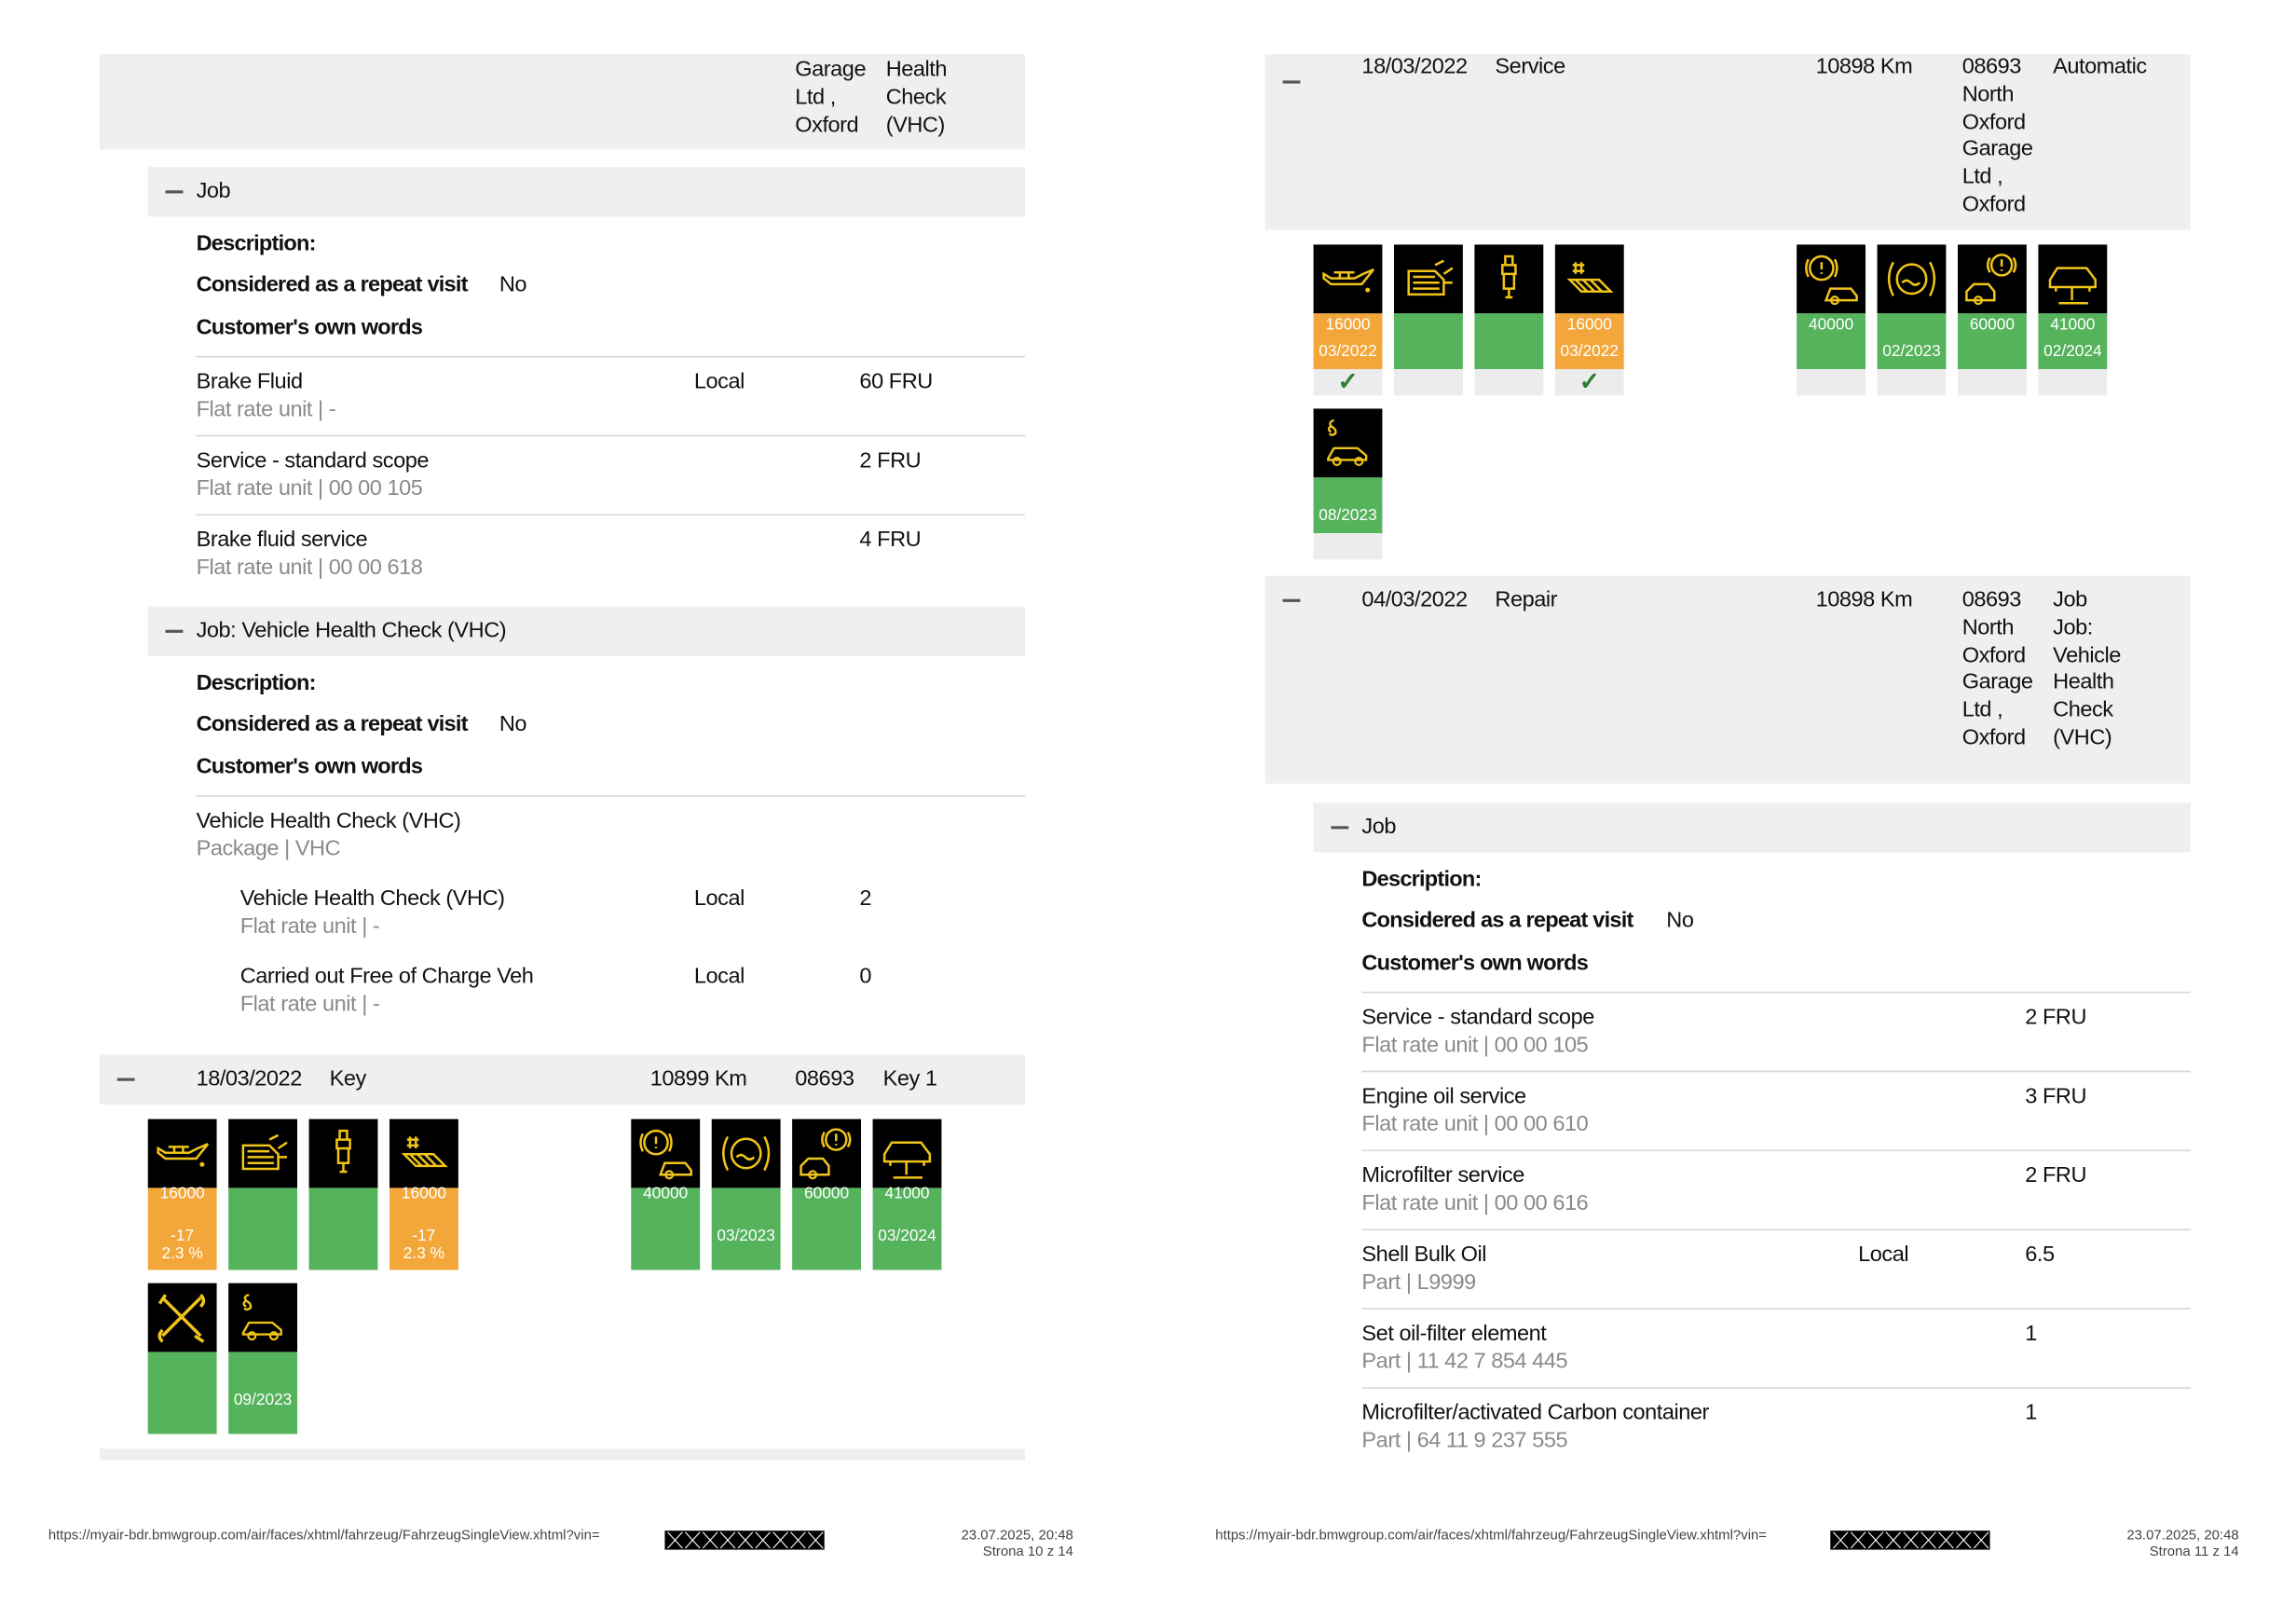 This screenshot has width=2296, height=1620. What do you see at coordinates (2056, 1175) in the screenshot?
I see `item-amount: 2 FRU` at bounding box center [2056, 1175].